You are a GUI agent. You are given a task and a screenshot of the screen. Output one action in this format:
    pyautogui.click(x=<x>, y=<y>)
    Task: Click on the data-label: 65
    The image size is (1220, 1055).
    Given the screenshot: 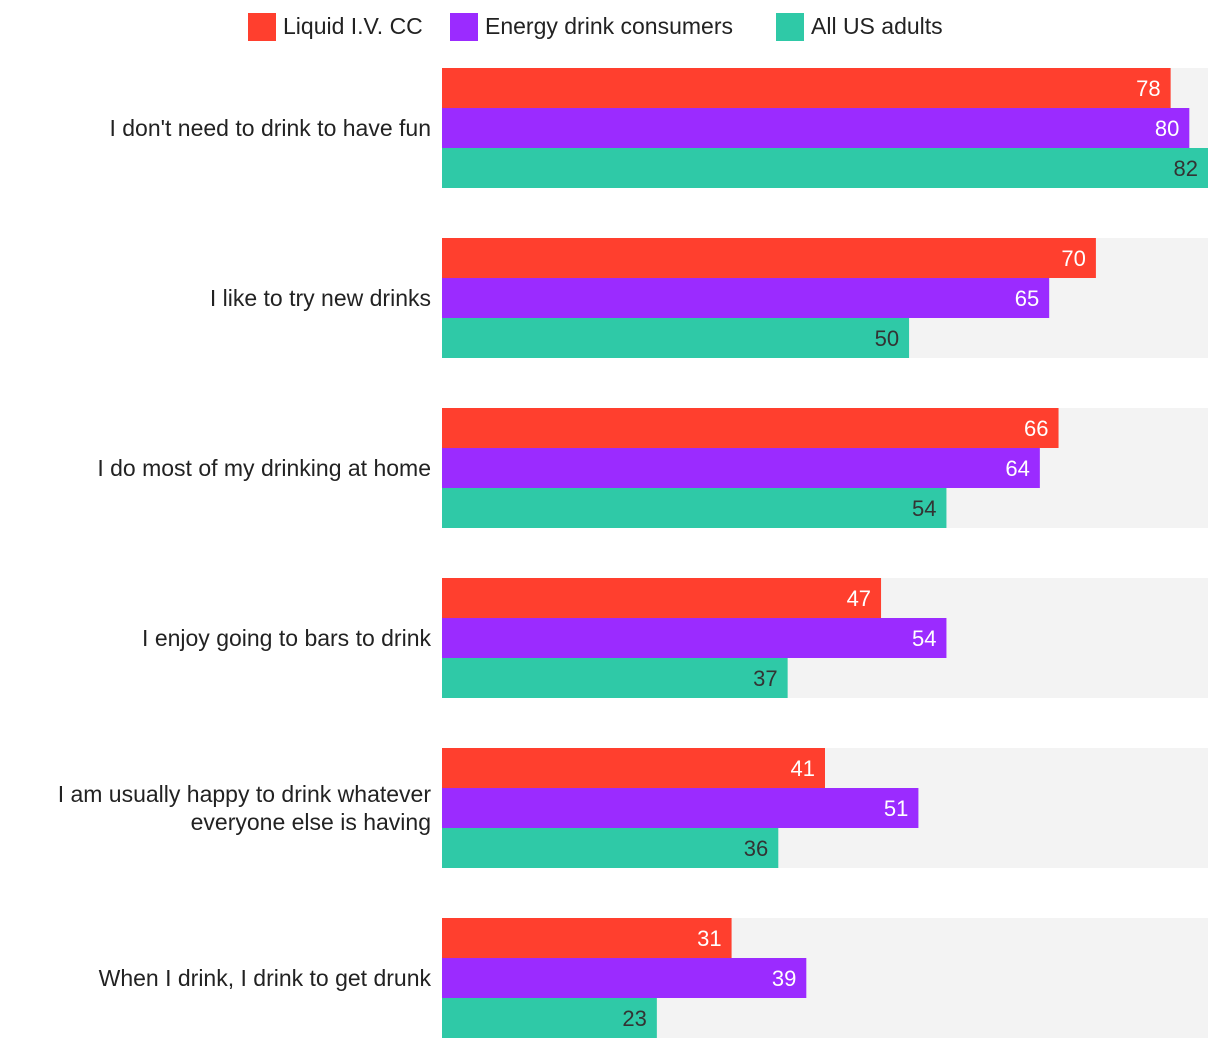 What is the action you would take?
    pyautogui.click(x=1027, y=298)
    